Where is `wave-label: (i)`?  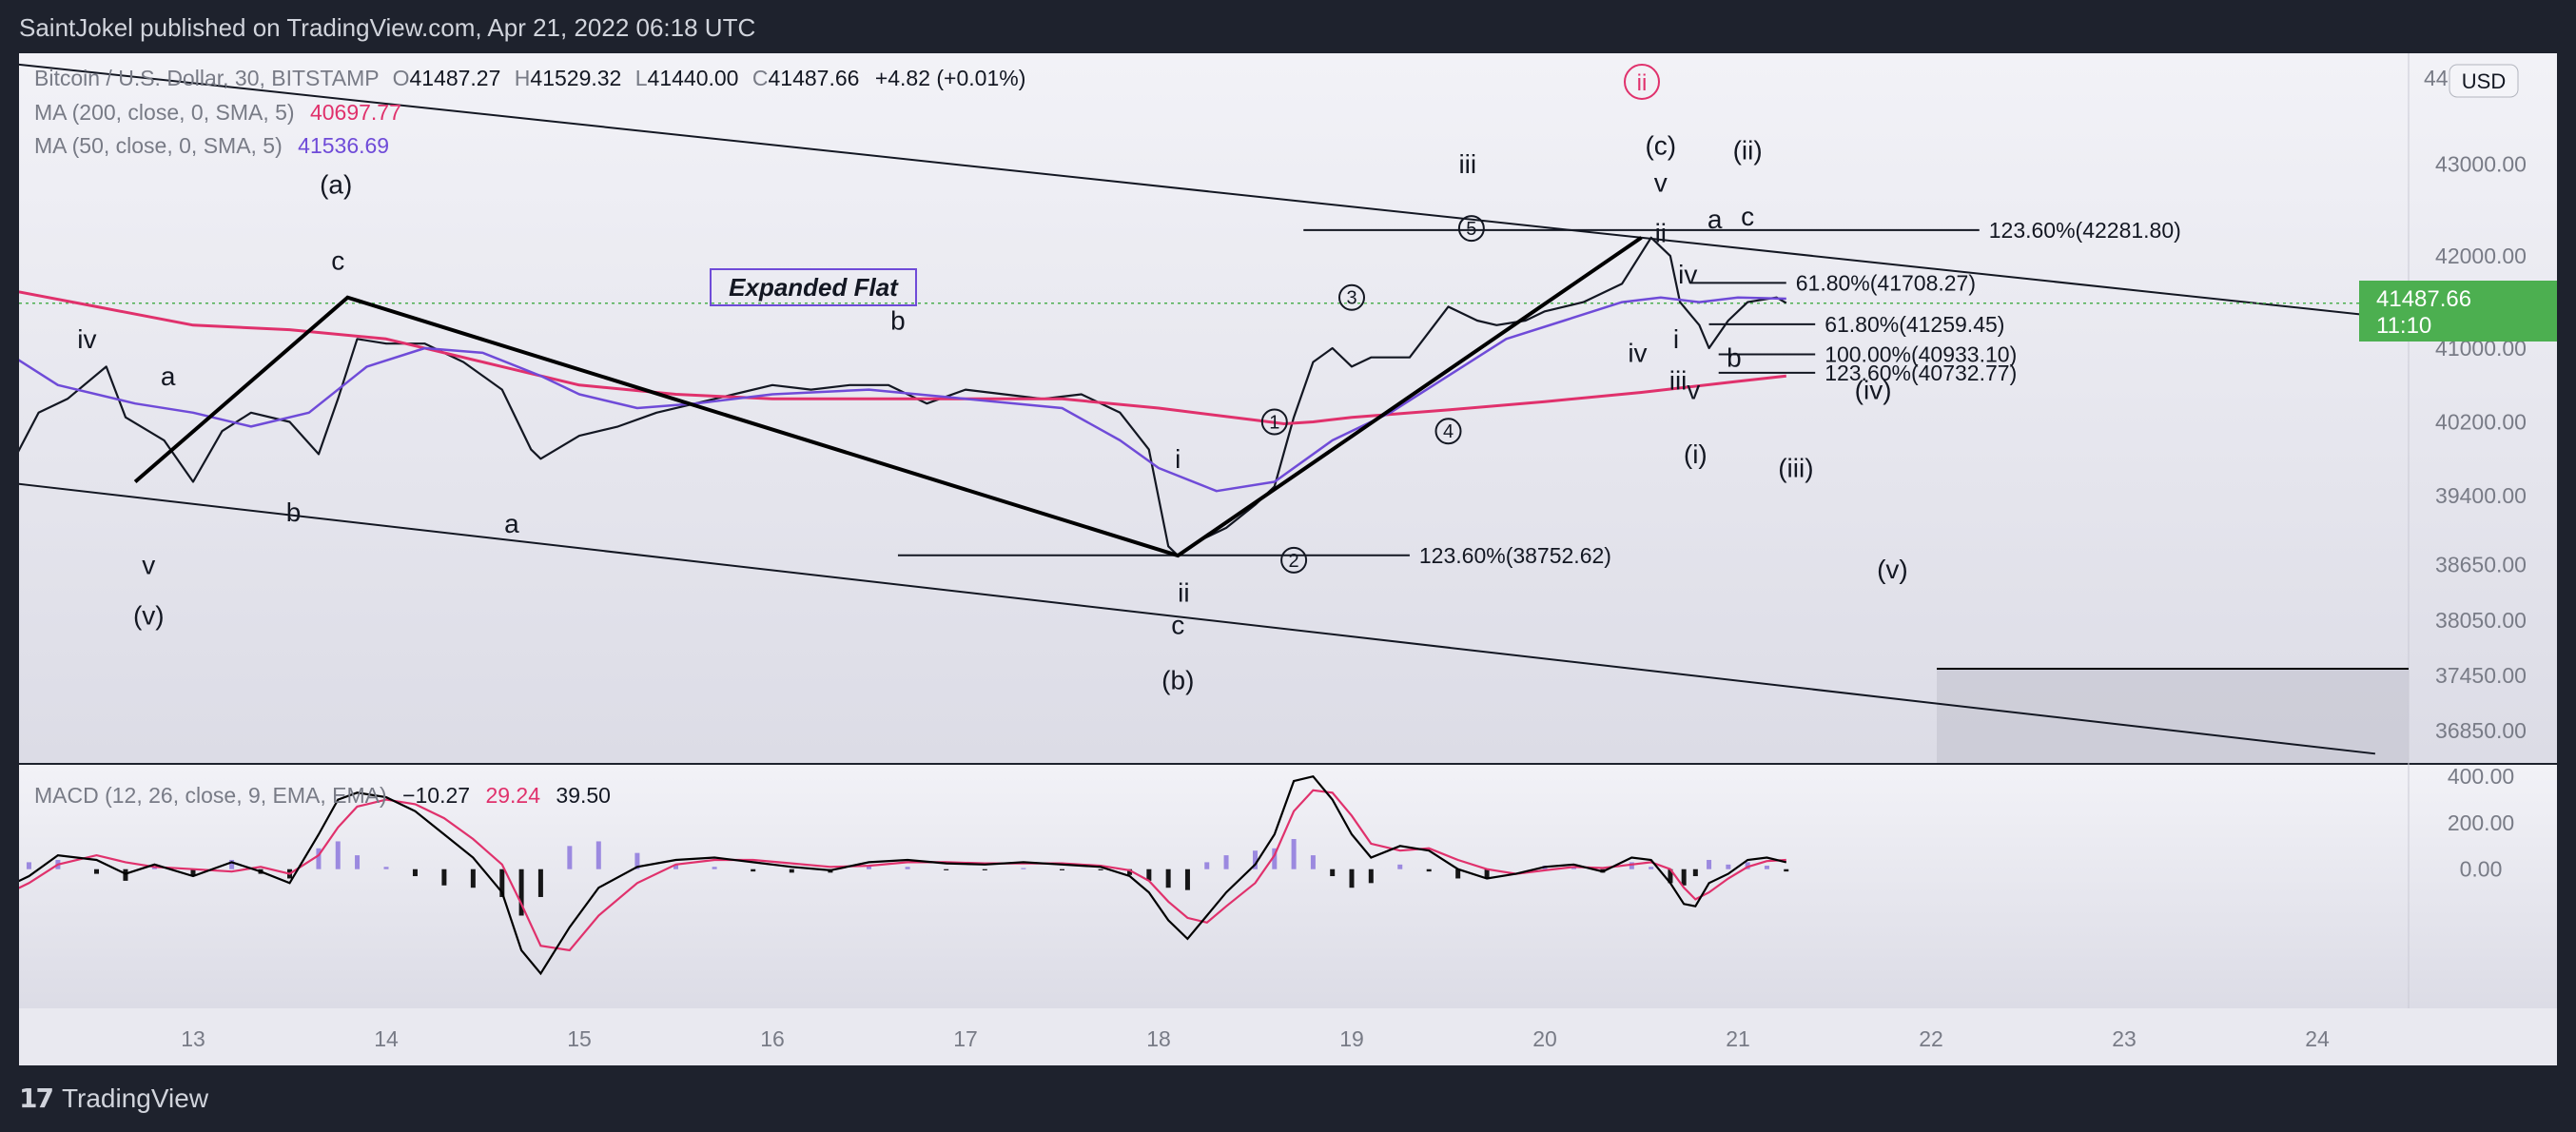 wave-label: (i) is located at coordinates (1696, 454).